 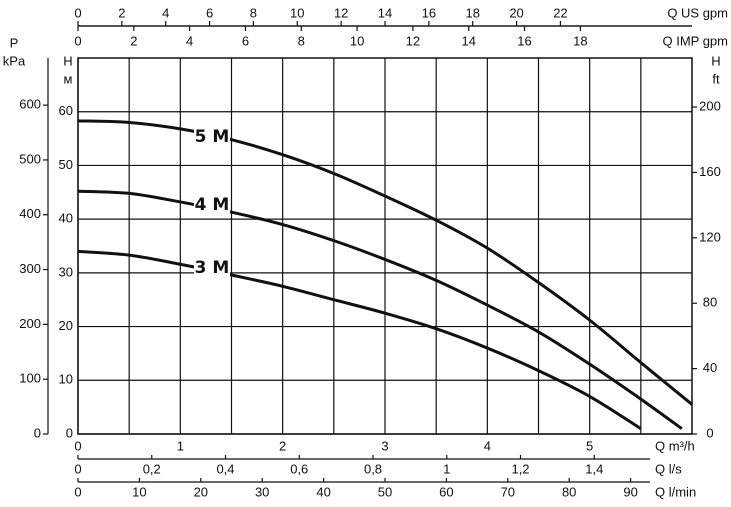 I want to click on left-tick-label: 100, so click(x=30, y=378).